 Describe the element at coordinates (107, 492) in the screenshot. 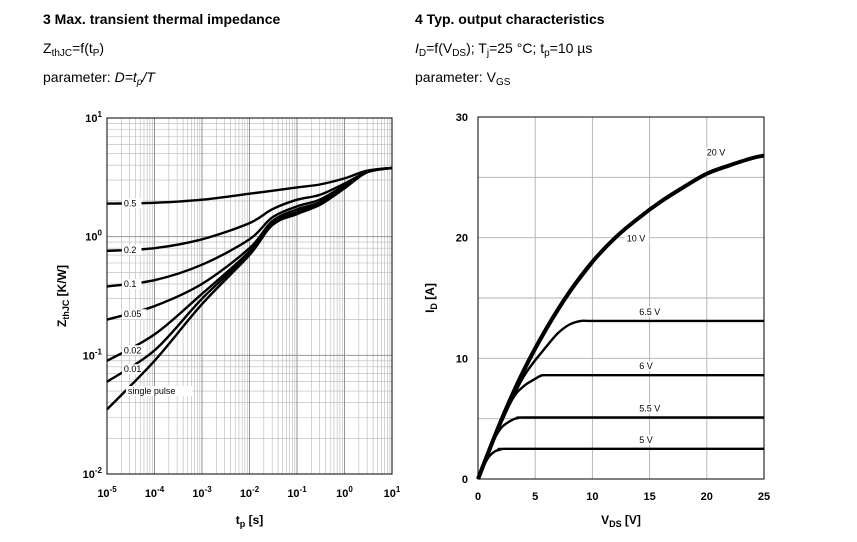

I see `x-tick-label: 10⁻⁵` at that location.